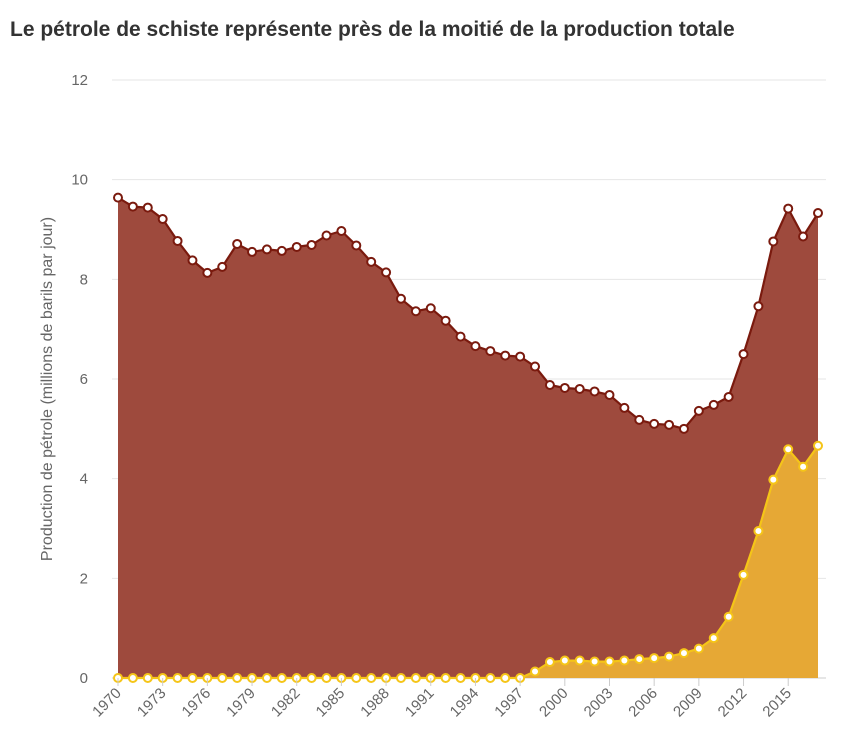  I want to click on x-tick-label: 1970, so click(107, 703).